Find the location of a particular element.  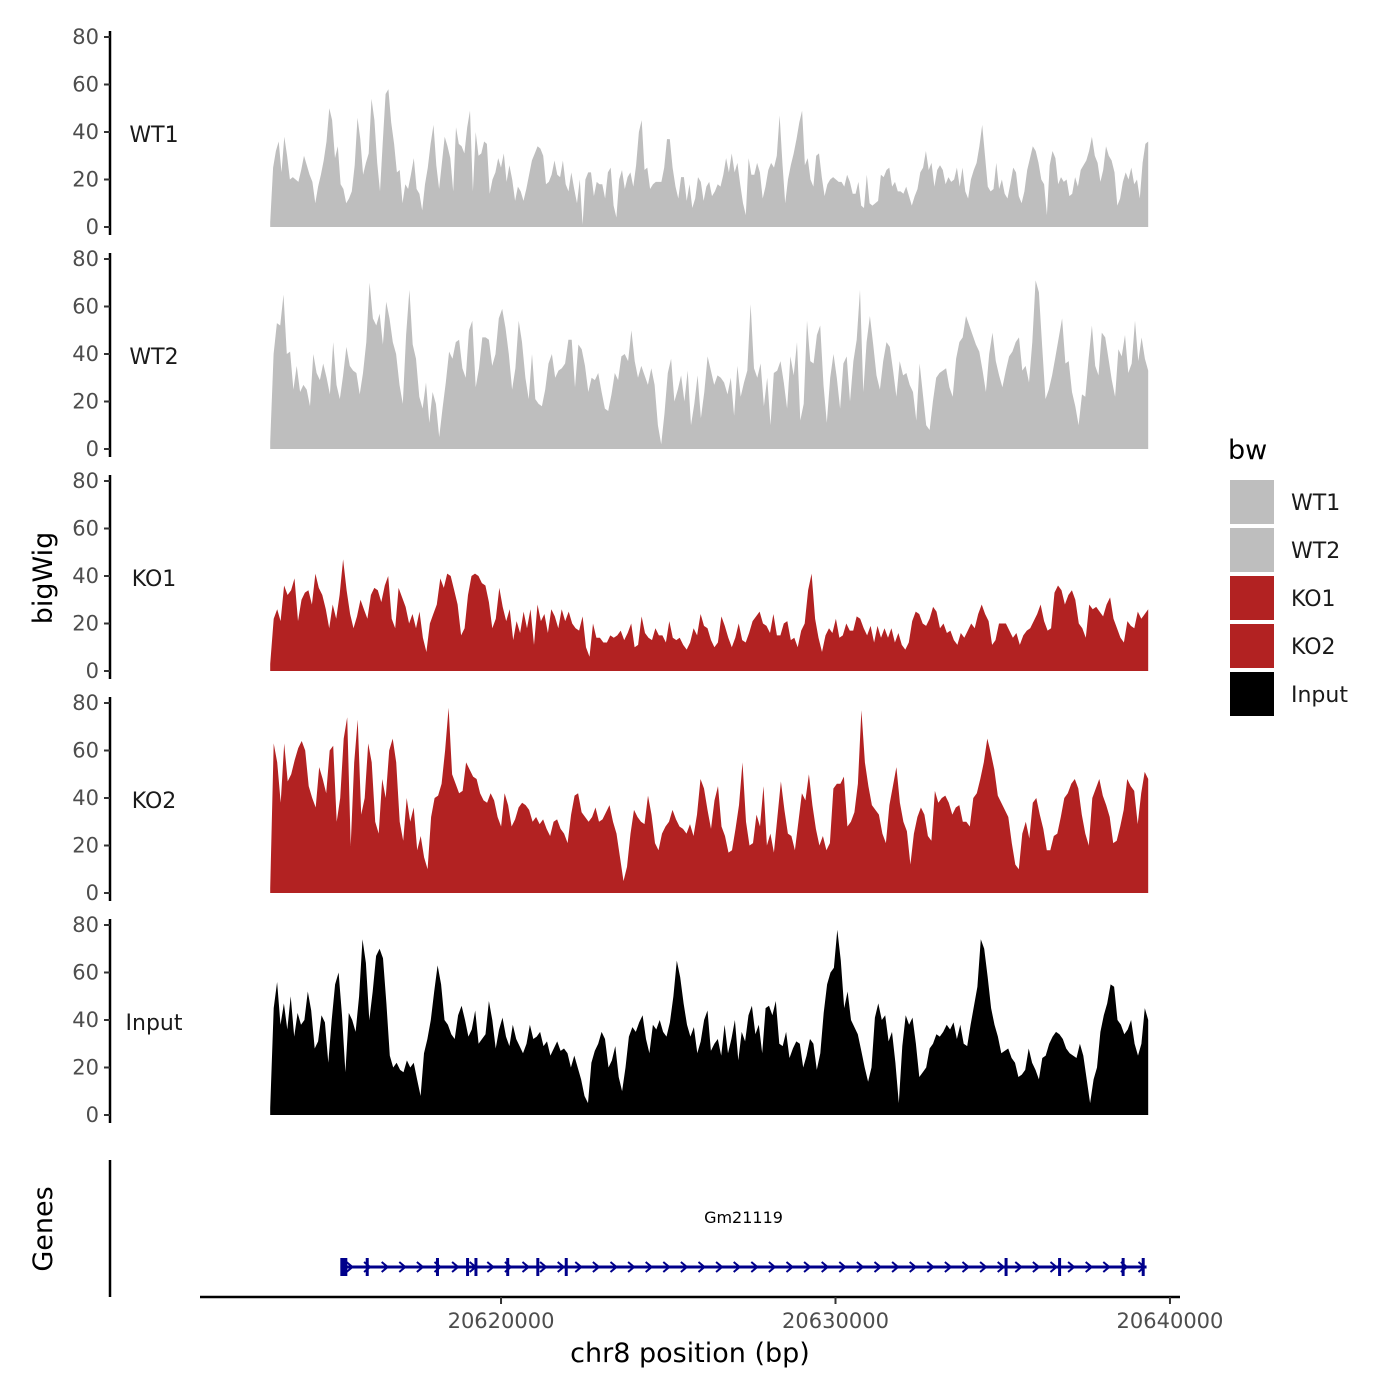

track-label-ko2: KO2 is located at coordinates (154, 801).